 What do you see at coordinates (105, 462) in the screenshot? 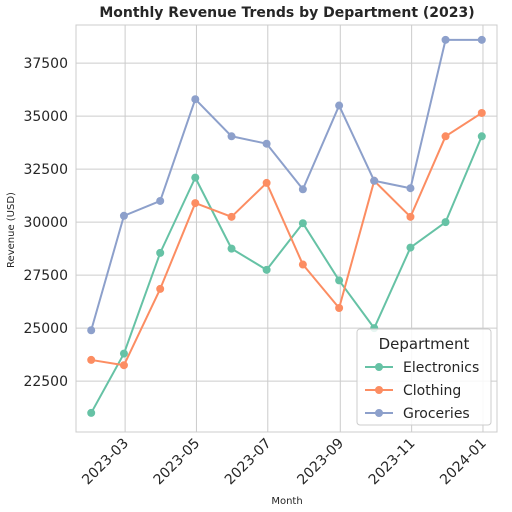
I see `x-tick-label: 2023-03` at bounding box center [105, 462].